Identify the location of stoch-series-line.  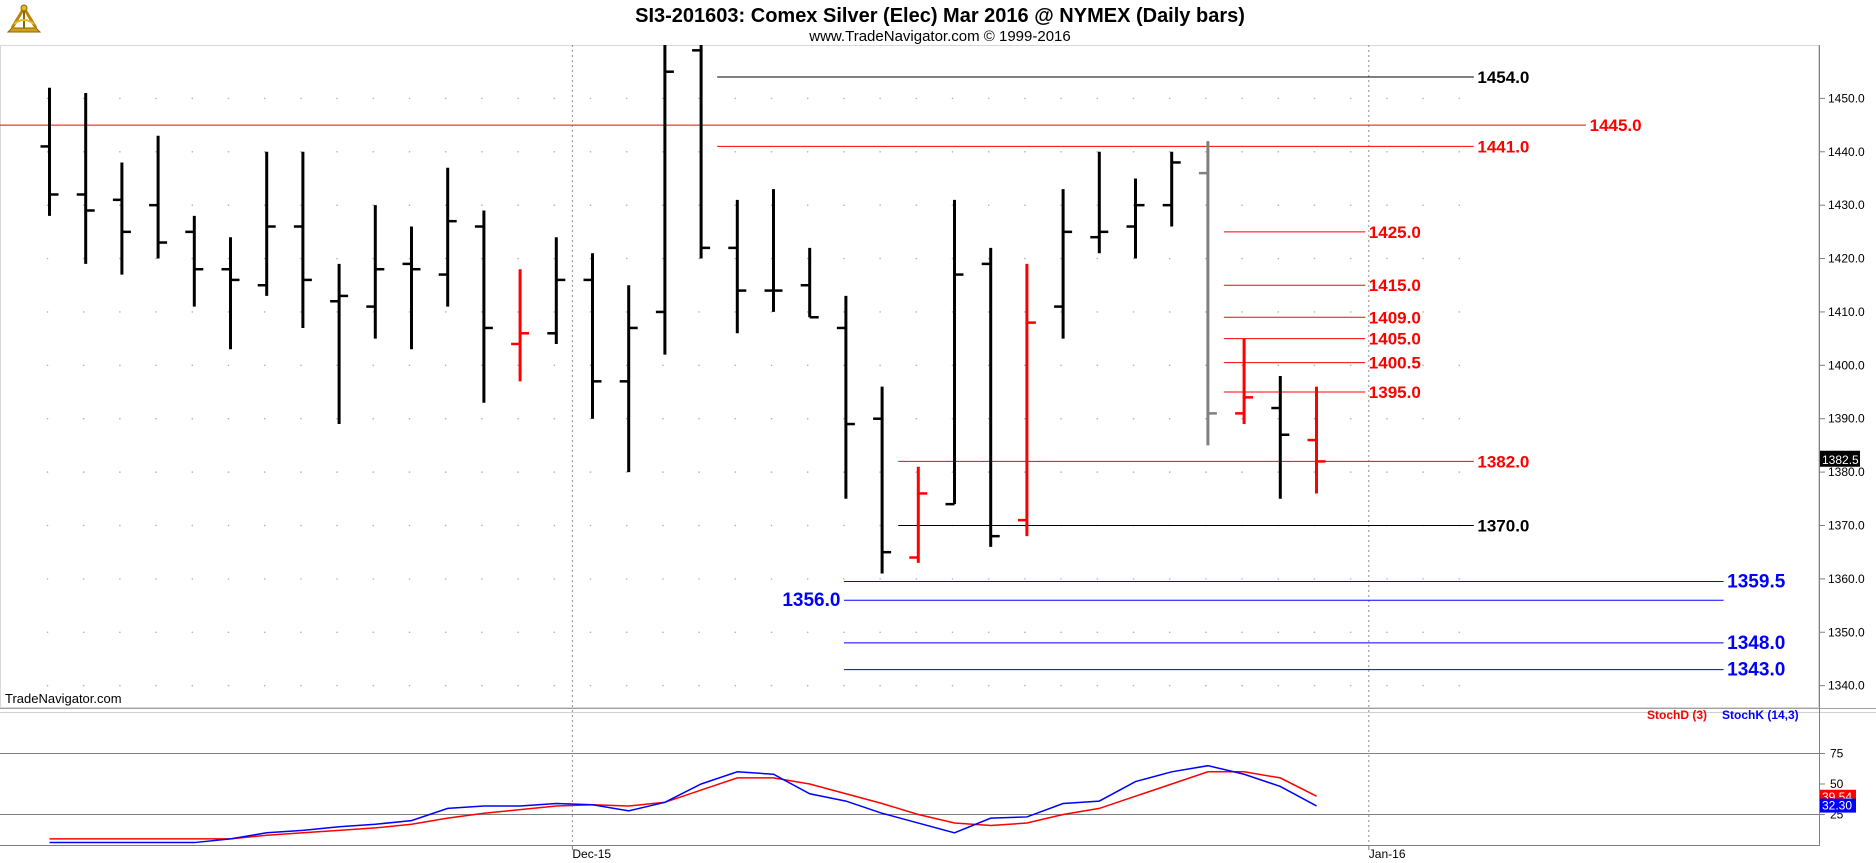
(683, 805).